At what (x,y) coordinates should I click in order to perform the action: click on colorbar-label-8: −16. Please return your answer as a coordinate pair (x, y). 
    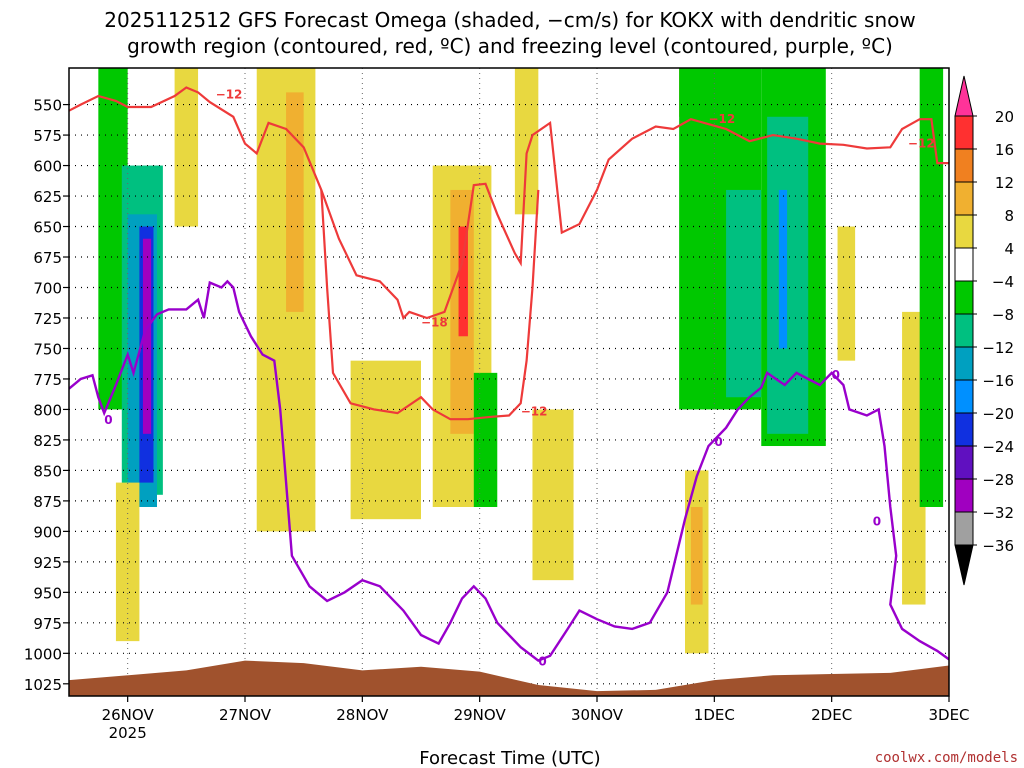
    Looking at the image, I should click on (998, 381).